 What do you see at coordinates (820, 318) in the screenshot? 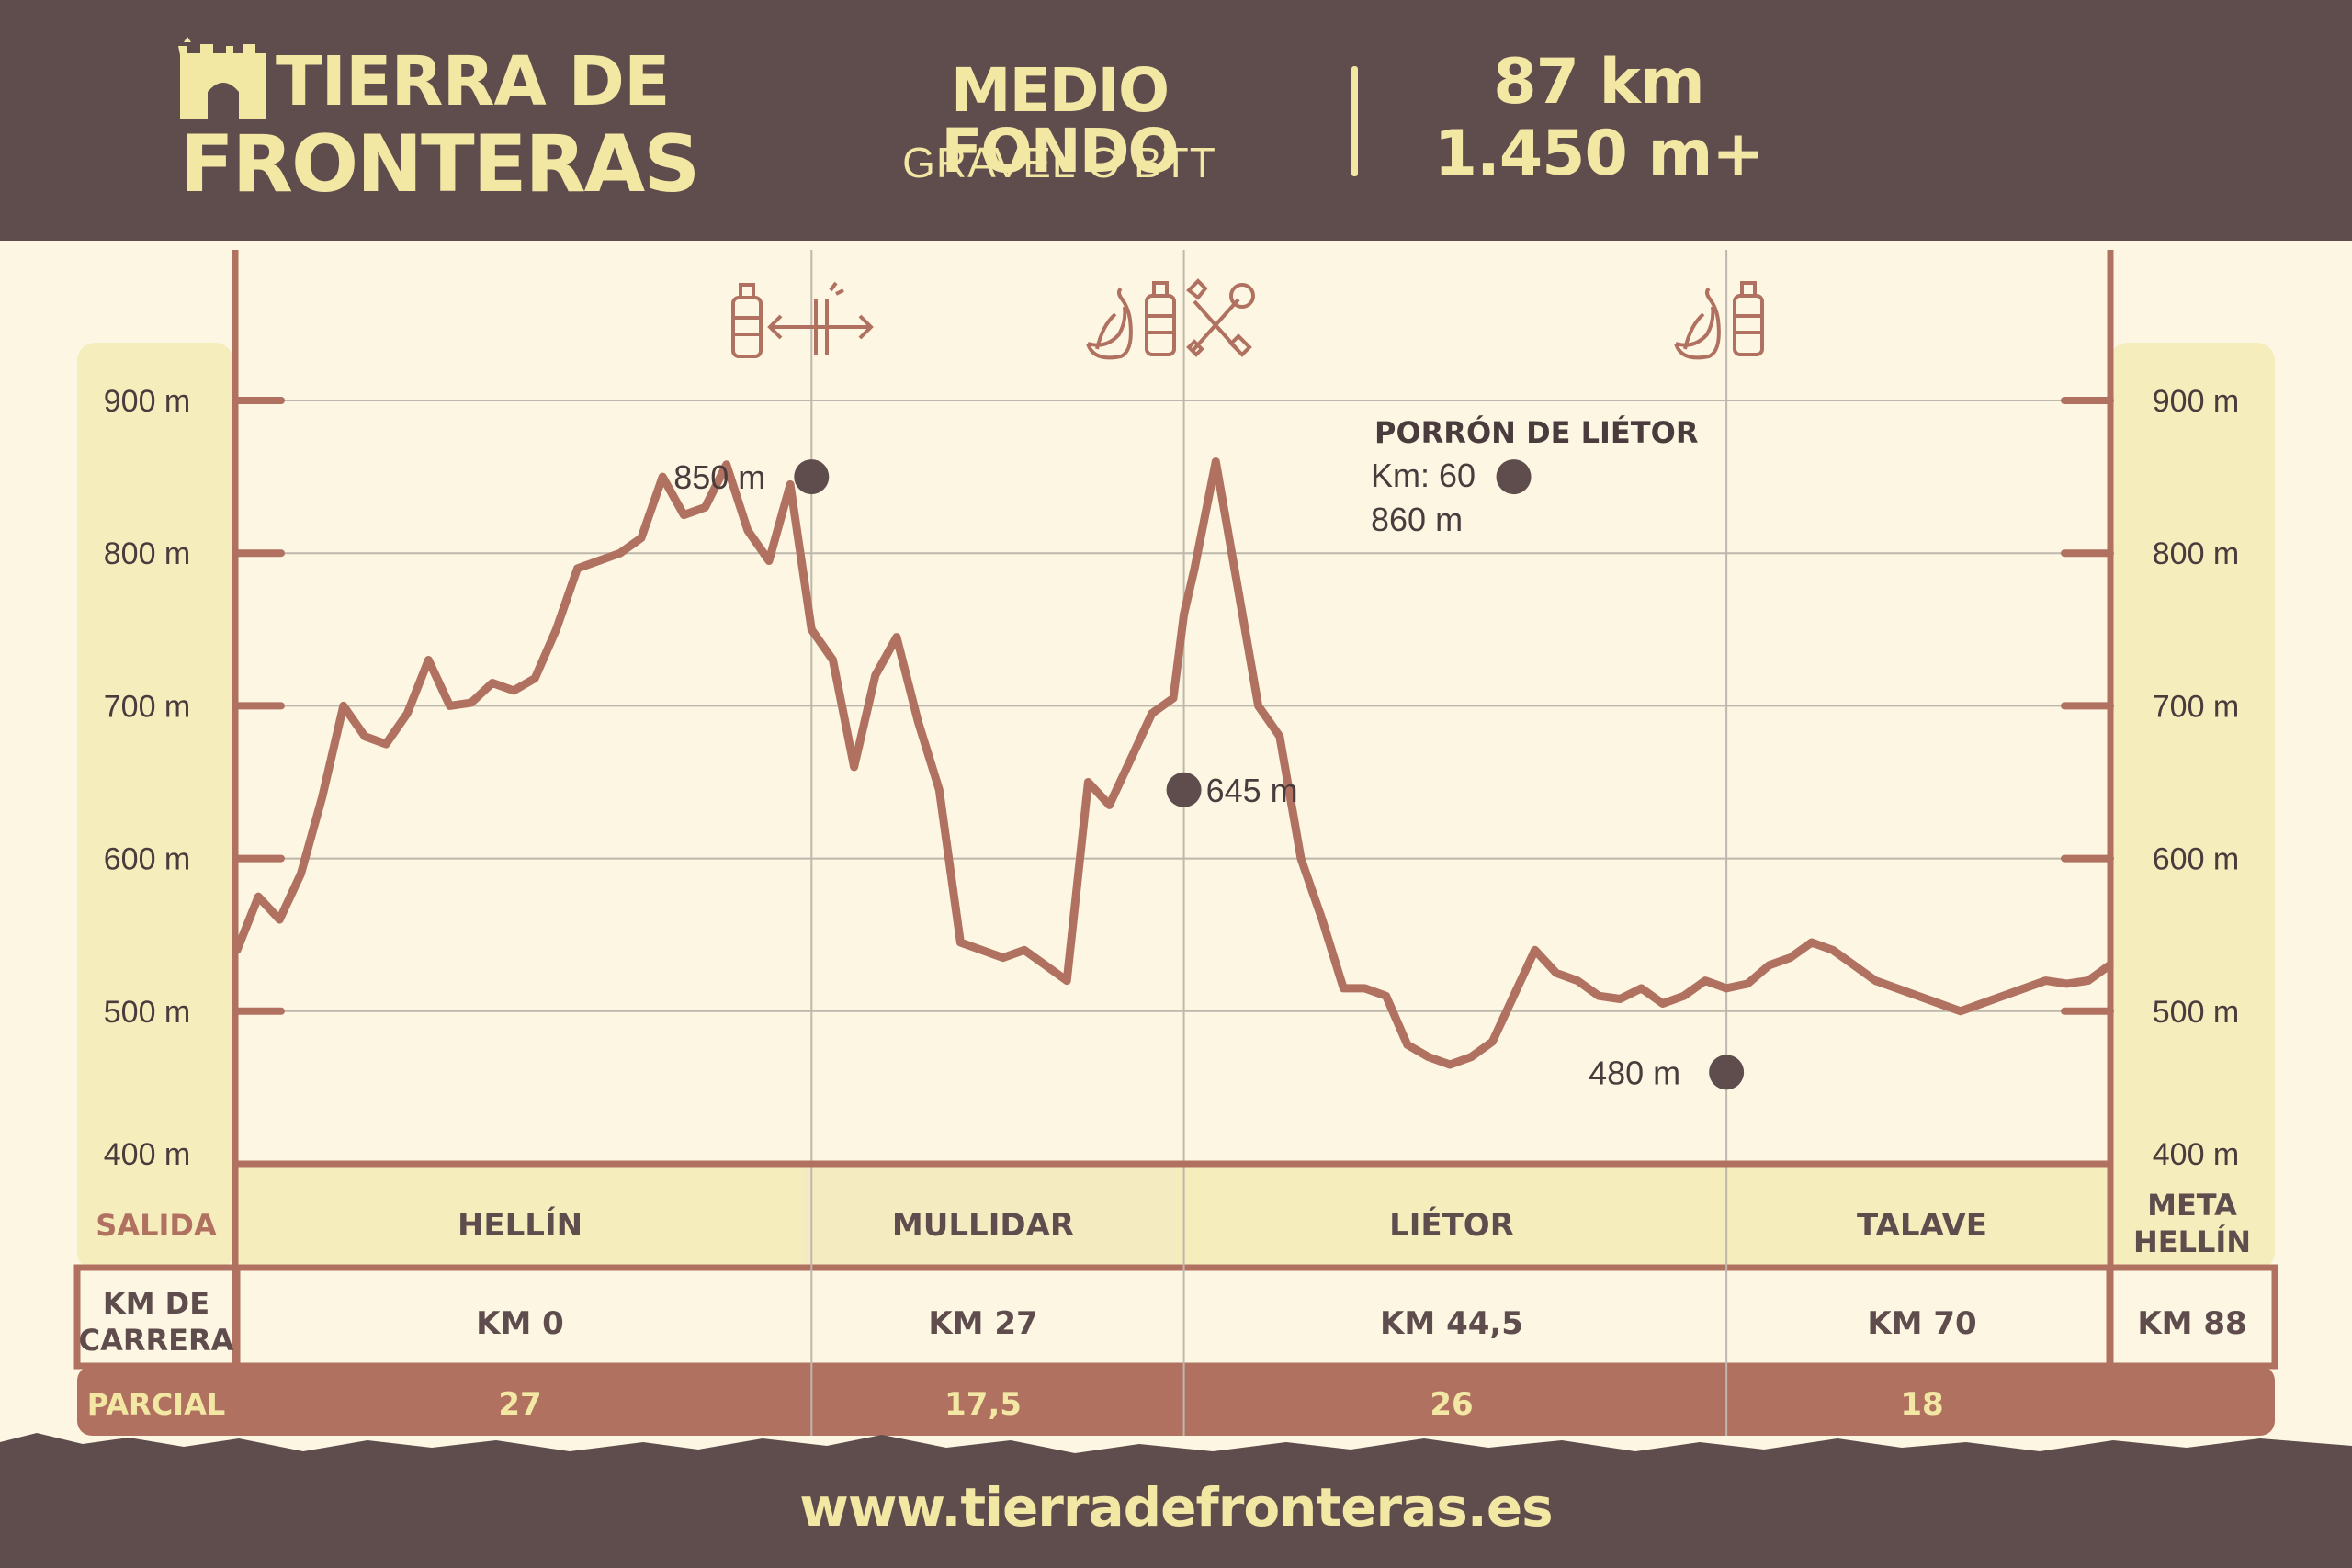
I see `distance-arrows-icon` at bounding box center [820, 318].